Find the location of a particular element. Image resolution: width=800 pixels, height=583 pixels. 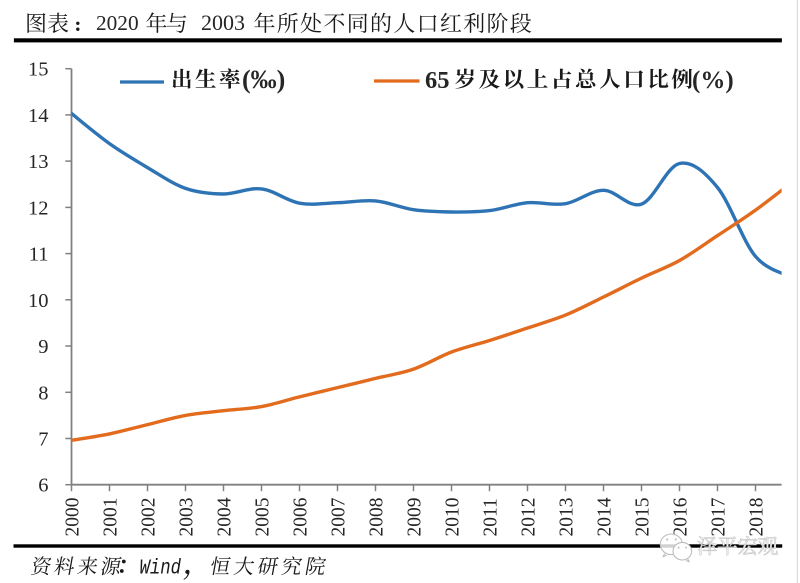

svg-text: 10 is located at coordinates (38, 301).